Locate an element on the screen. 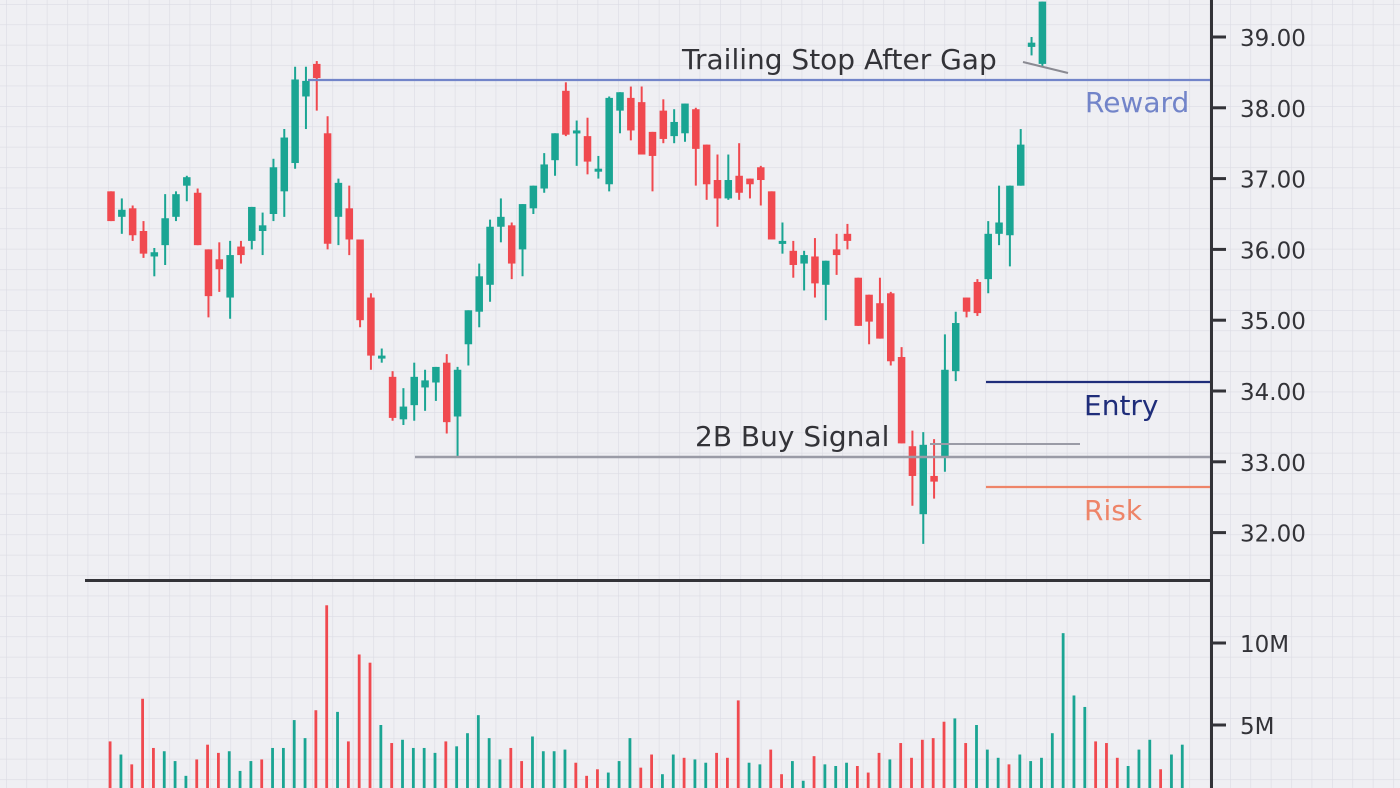 Image resolution: width=1400 pixels, height=788 pixels. price-tick-label: 33.00 is located at coordinates (1273, 464).